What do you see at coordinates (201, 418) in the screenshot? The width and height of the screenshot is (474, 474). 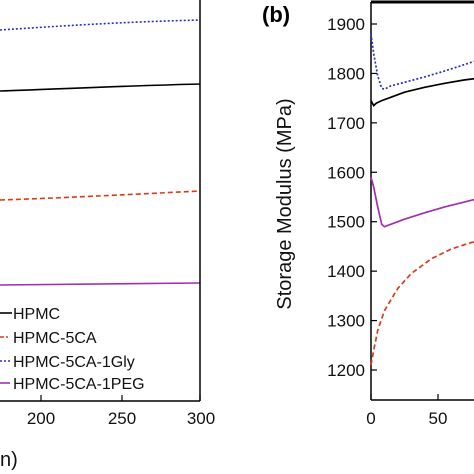 I see `panel-a-x-tick-label: 300` at bounding box center [201, 418].